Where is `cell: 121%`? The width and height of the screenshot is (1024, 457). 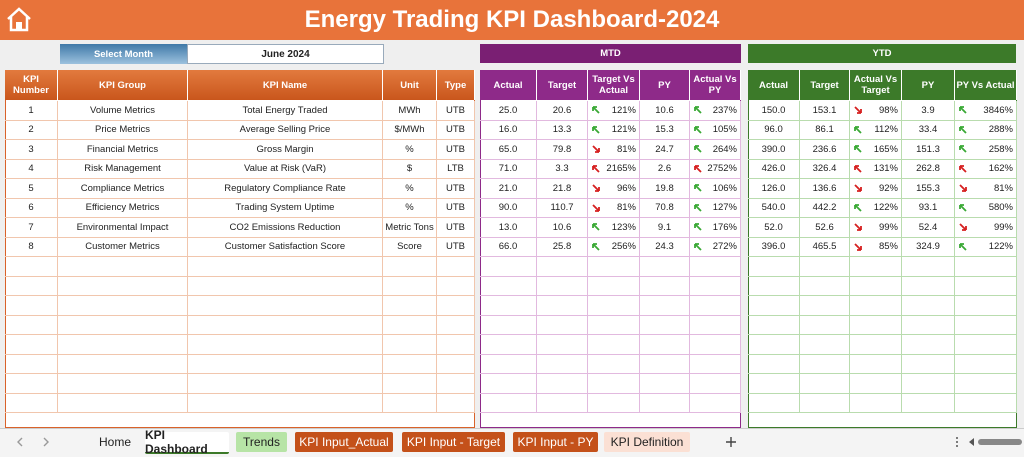 cell: 121% is located at coordinates (614, 130).